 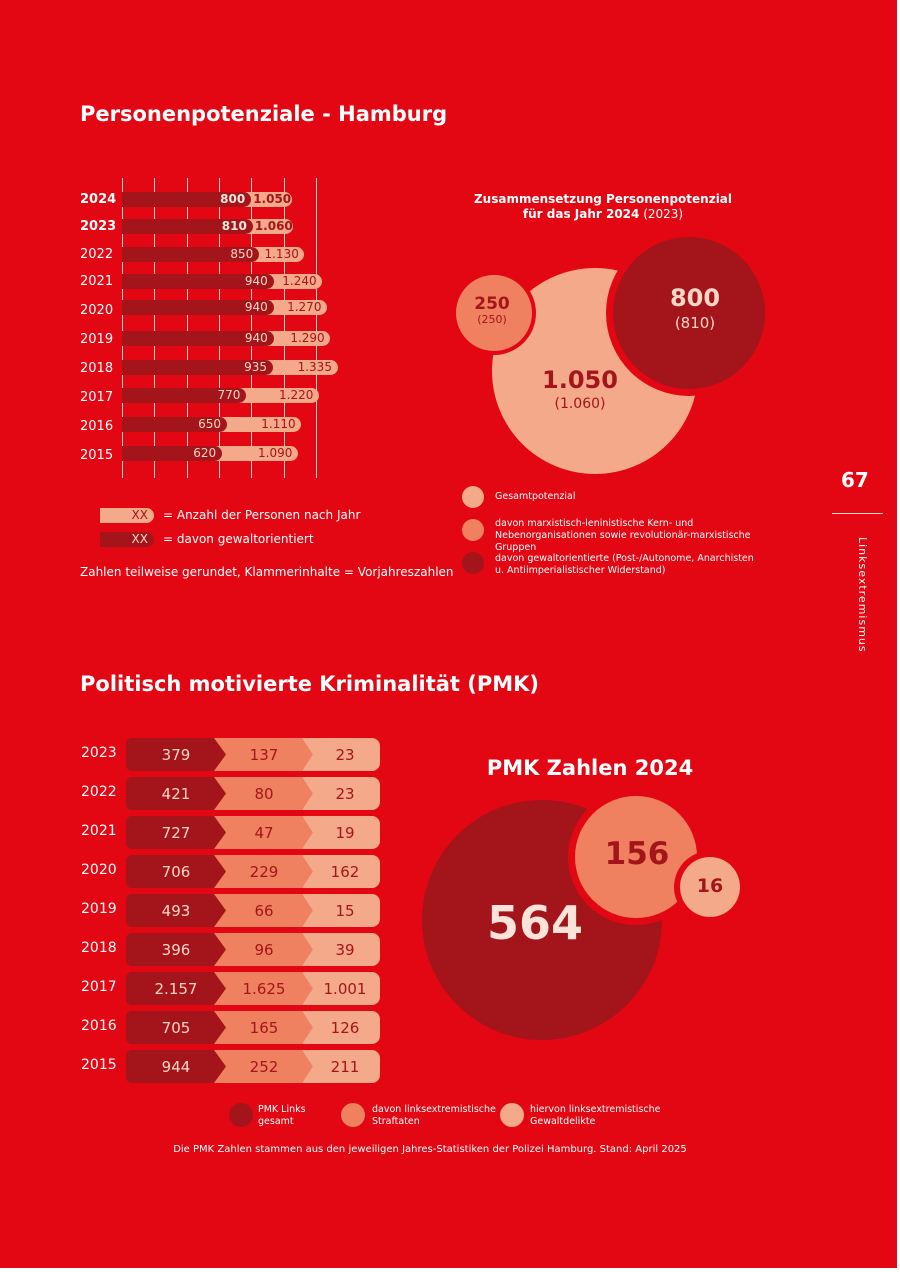 What do you see at coordinates (473, 563) in the screenshot?
I see `legend-dot-violent` at bounding box center [473, 563].